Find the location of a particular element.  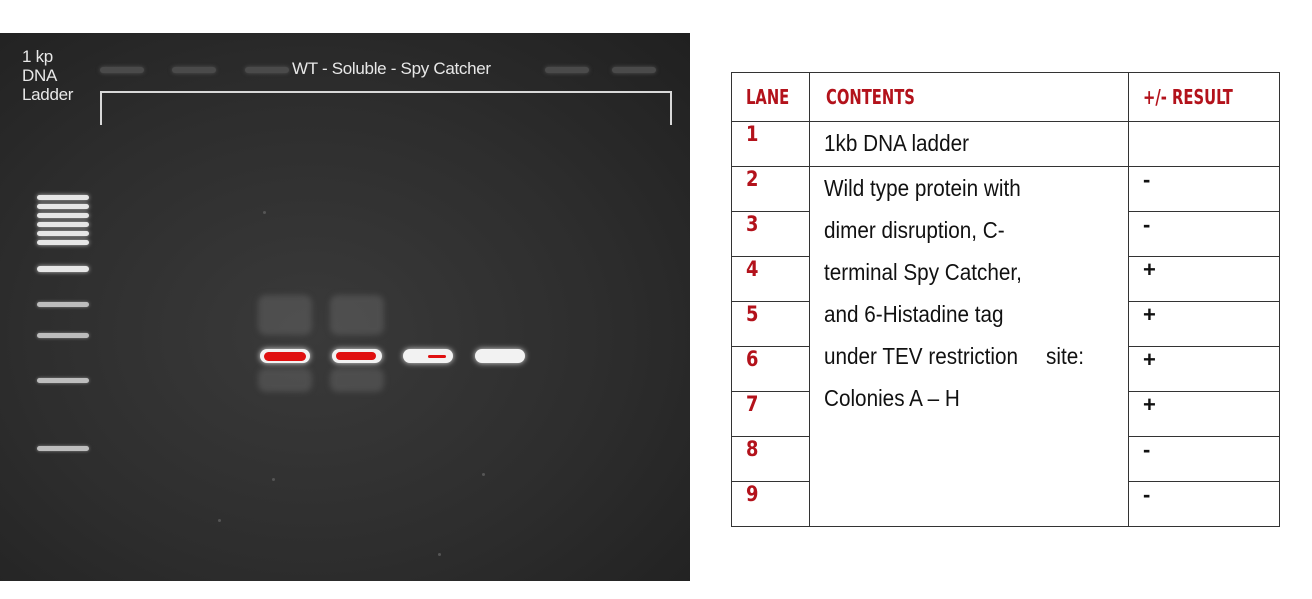

column-header-contents: CONTENTS is located at coordinates (969, 97).